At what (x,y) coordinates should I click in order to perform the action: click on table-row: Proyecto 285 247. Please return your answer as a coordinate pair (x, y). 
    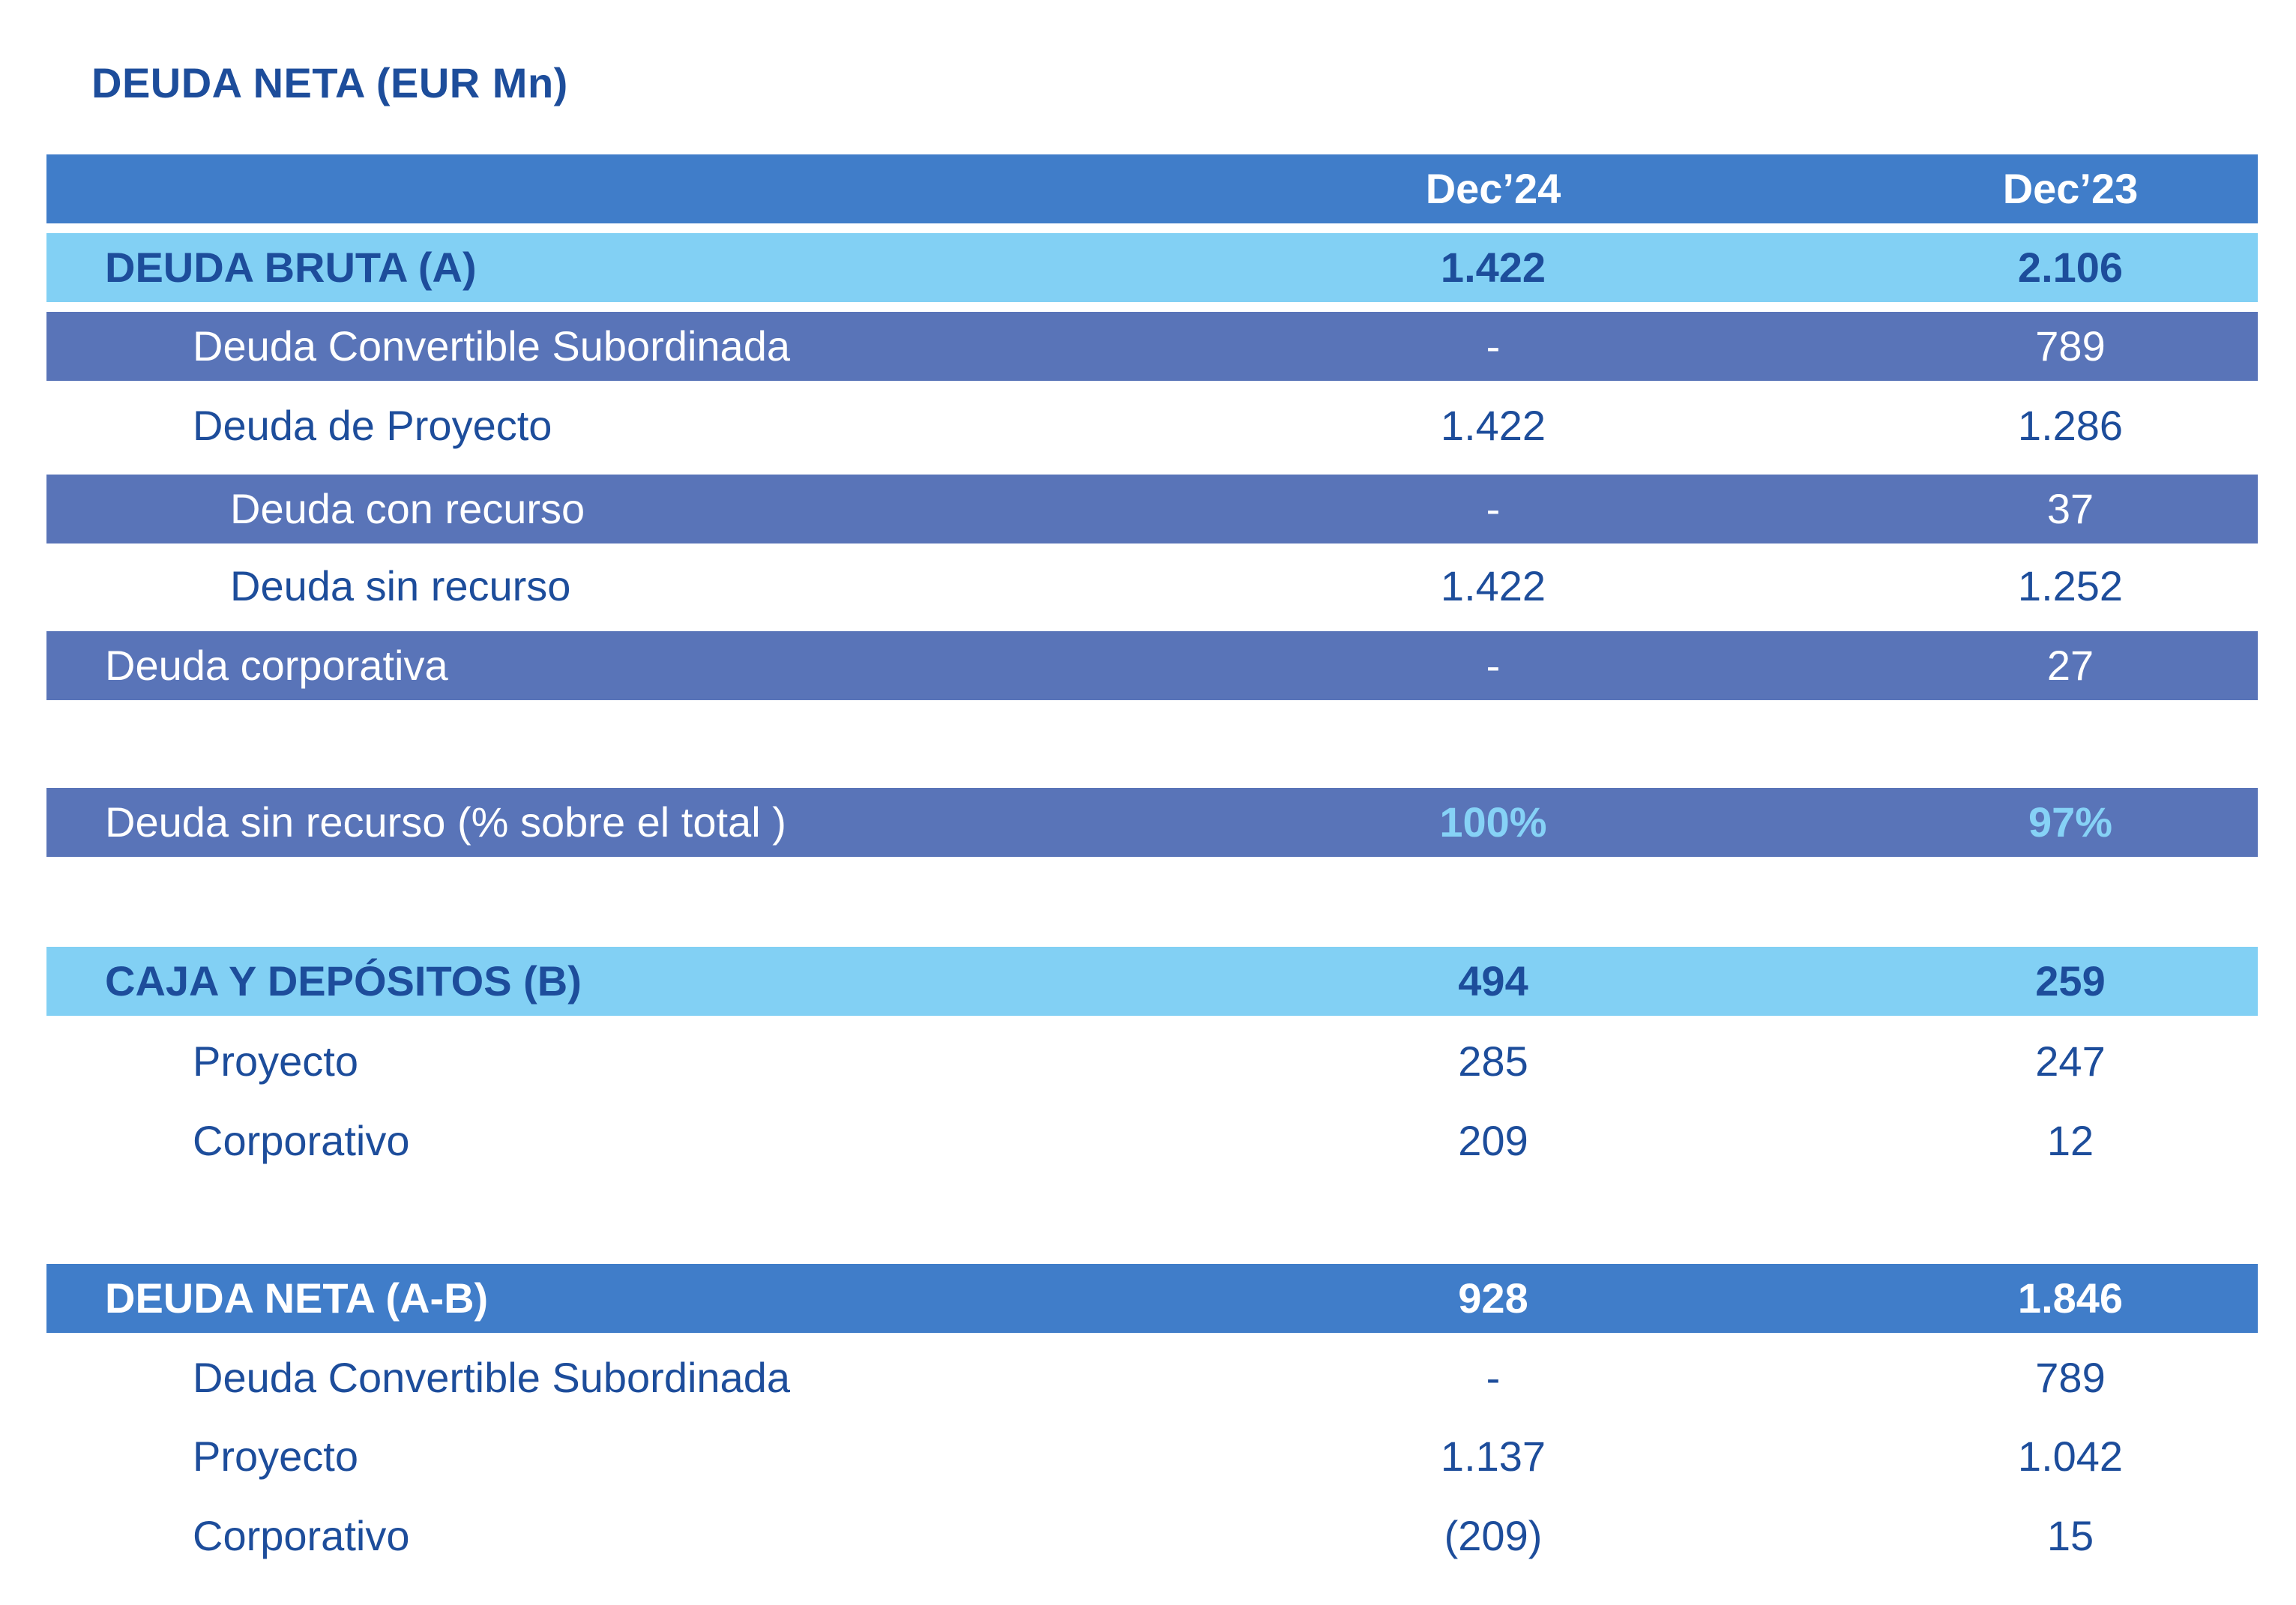
    Looking at the image, I should click on (1152, 1061).